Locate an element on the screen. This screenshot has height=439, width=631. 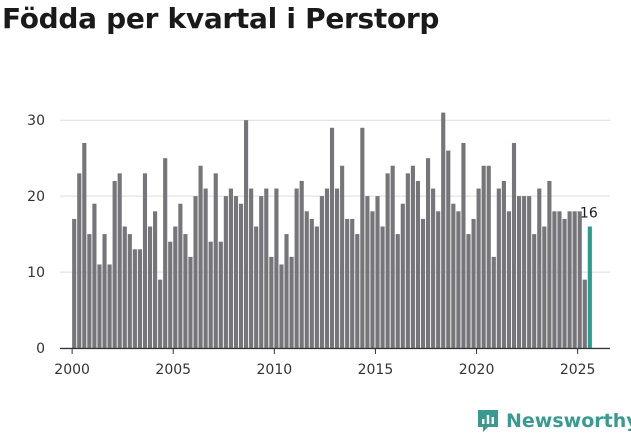
x-tick-label: 2015 is located at coordinates (376, 370).